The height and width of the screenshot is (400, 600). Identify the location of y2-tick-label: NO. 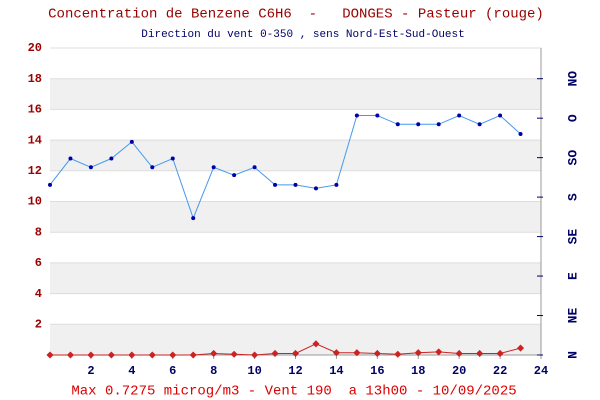
(572, 79).